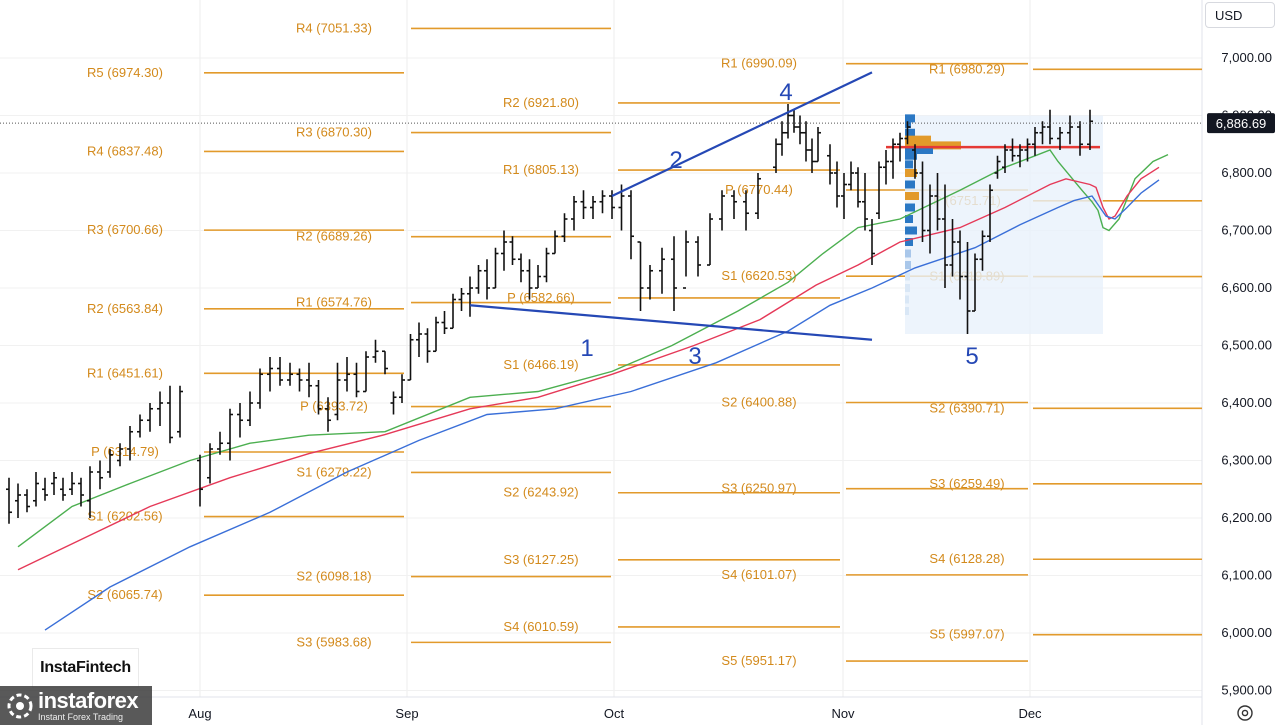 The width and height of the screenshot is (1280, 725). I want to click on price-tick-label: 6,000.00, so click(1246, 632).